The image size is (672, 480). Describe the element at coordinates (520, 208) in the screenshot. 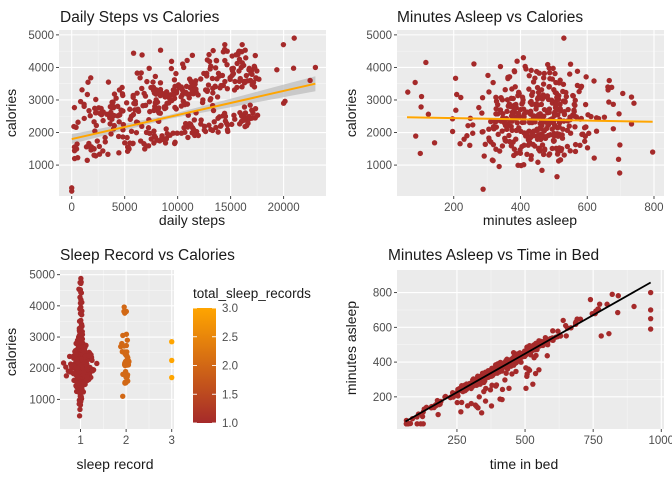

I see `x-tick-label: 400` at that location.